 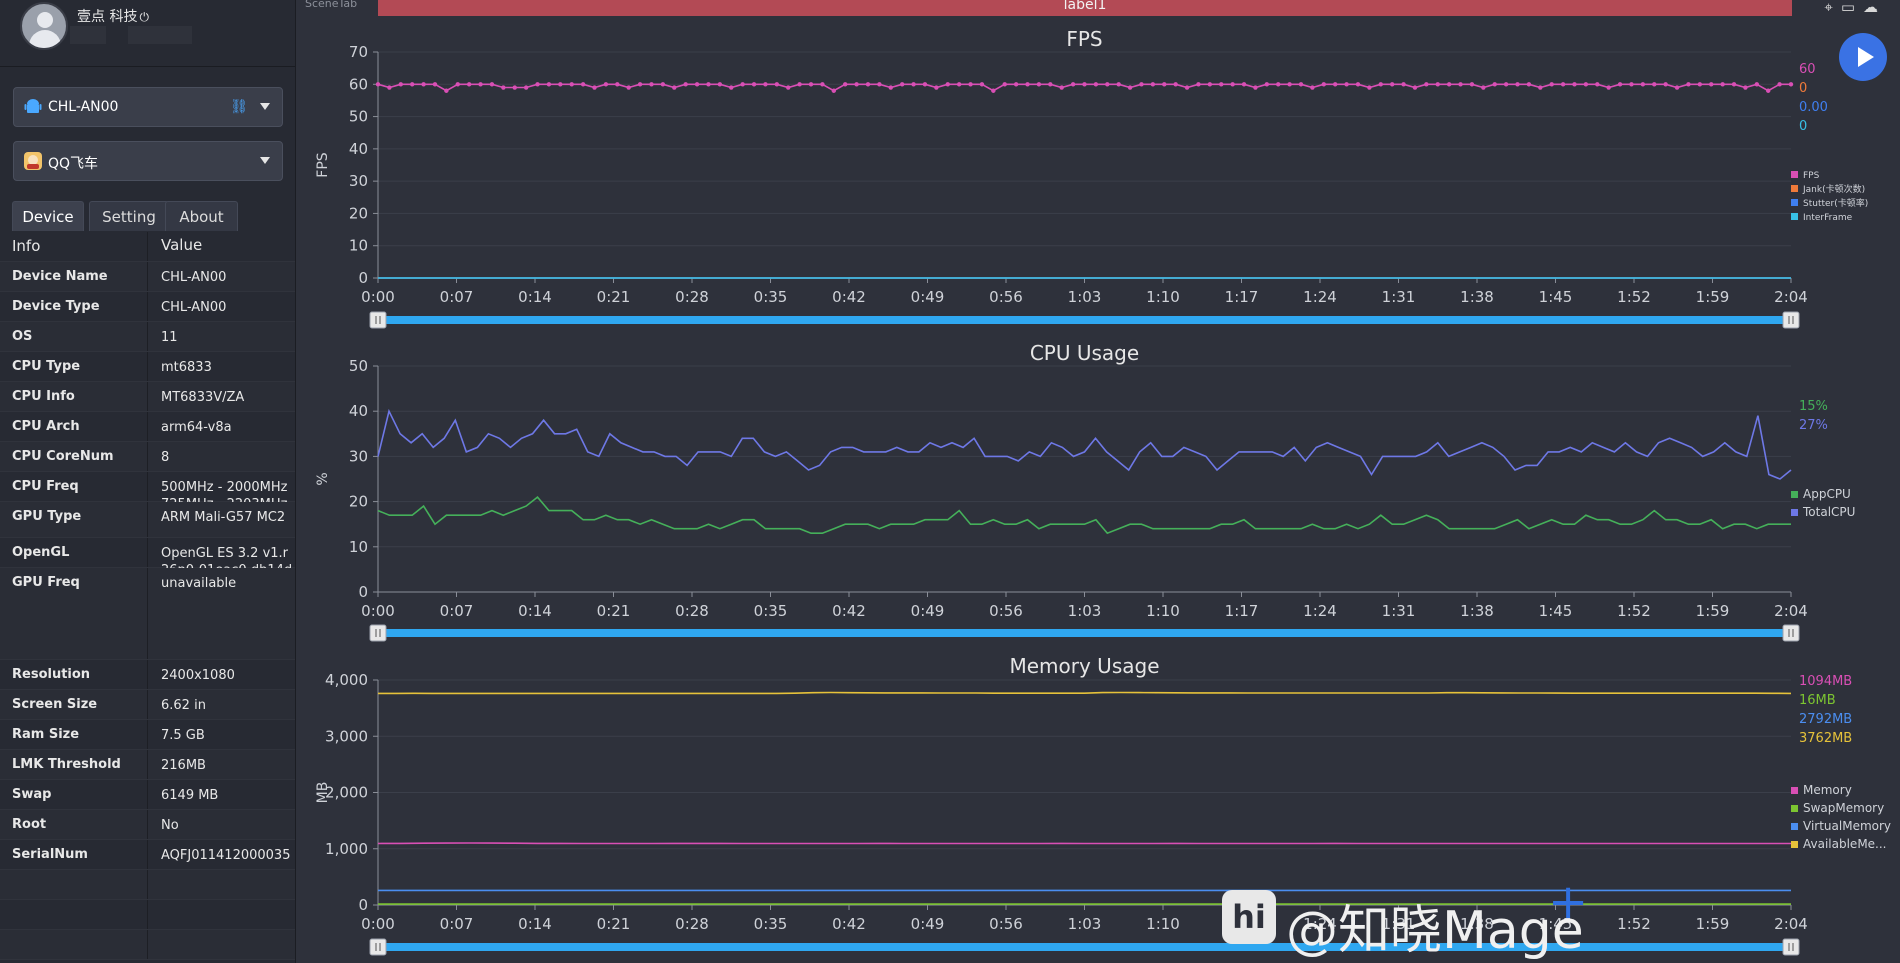 What do you see at coordinates (32, 794) in the screenshot?
I see `info-key: Swap` at bounding box center [32, 794].